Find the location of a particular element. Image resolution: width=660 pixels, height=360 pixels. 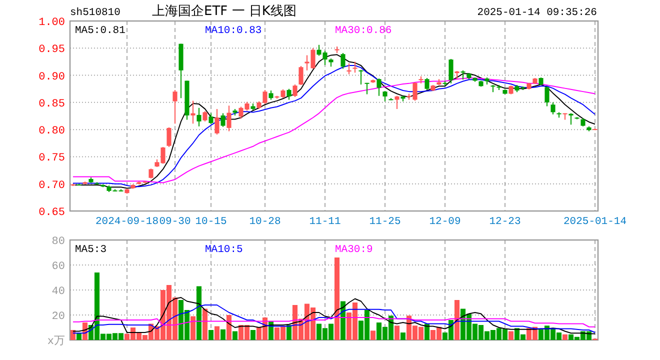

x-tick-label: 10-28 is located at coordinates (265, 222).